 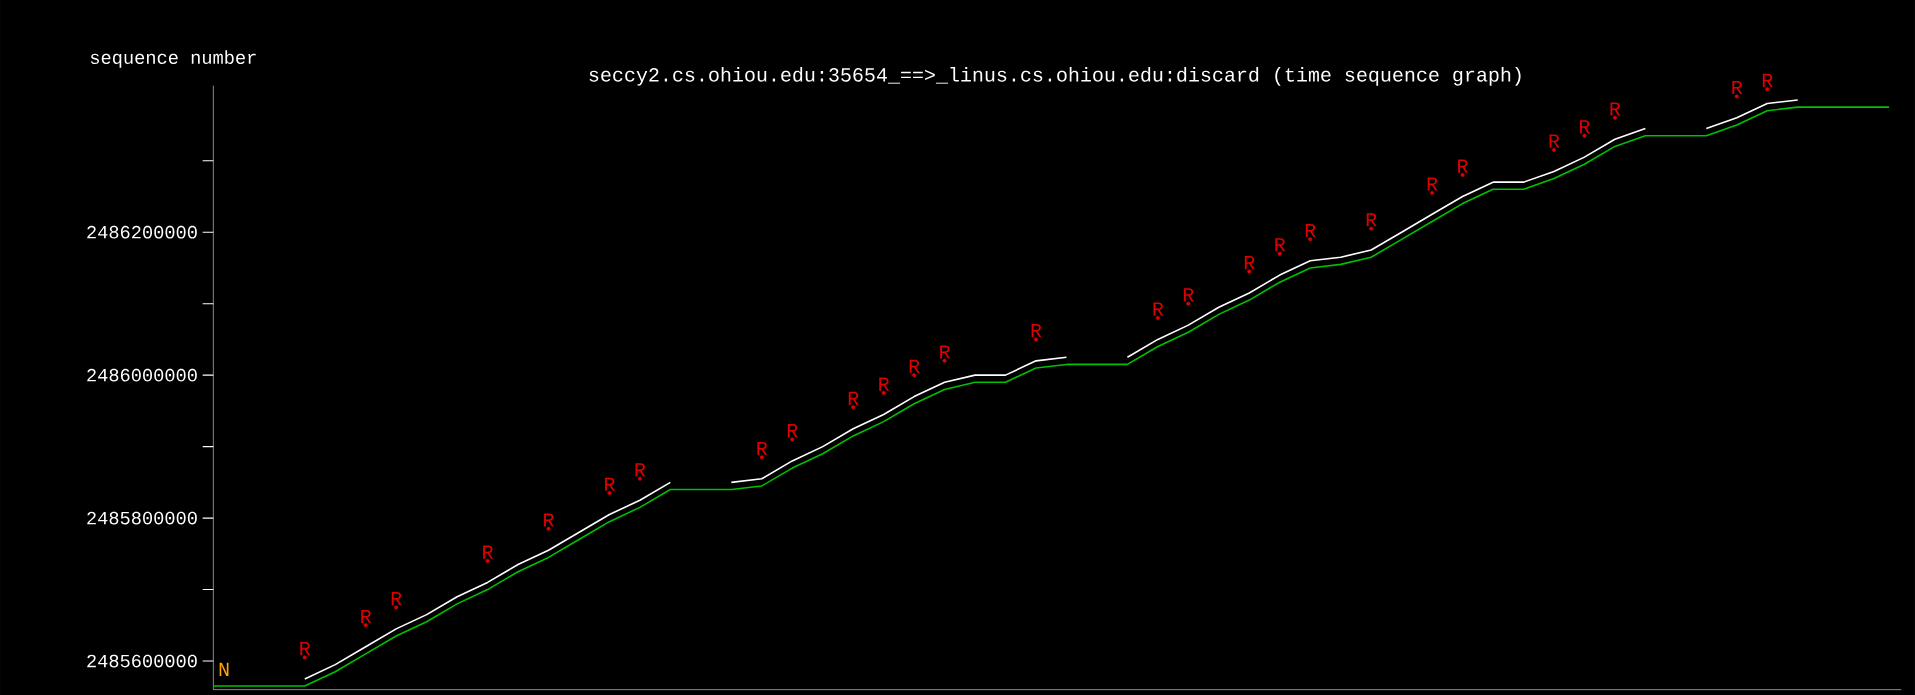 I want to click on annotation: N, so click(x=224, y=669).